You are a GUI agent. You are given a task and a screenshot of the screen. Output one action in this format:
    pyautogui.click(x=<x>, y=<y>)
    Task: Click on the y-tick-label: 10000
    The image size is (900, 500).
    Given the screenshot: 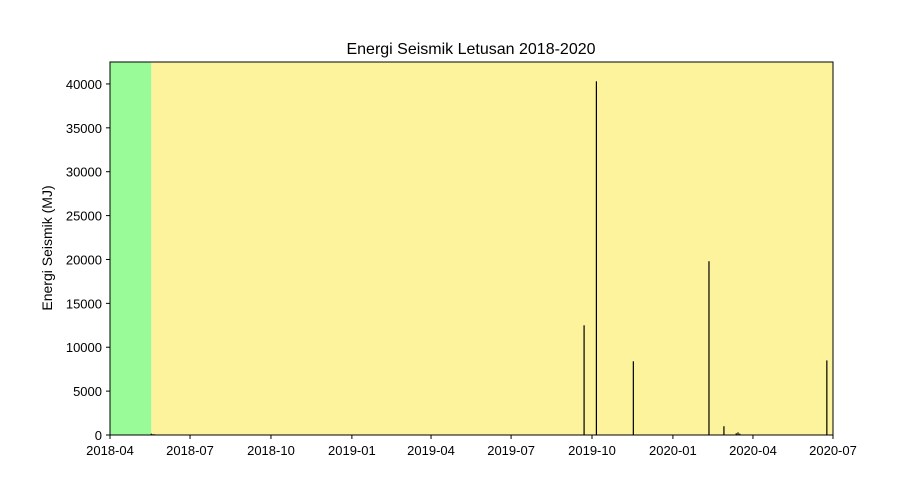 What is the action you would take?
    pyautogui.click(x=84, y=347)
    